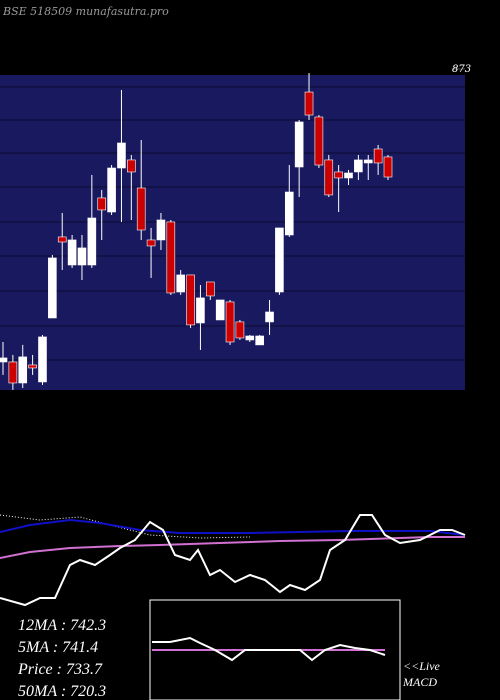  Describe the element at coordinates (60, 669) in the screenshot. I see `legend-entry: Price : 733.7` at that location.